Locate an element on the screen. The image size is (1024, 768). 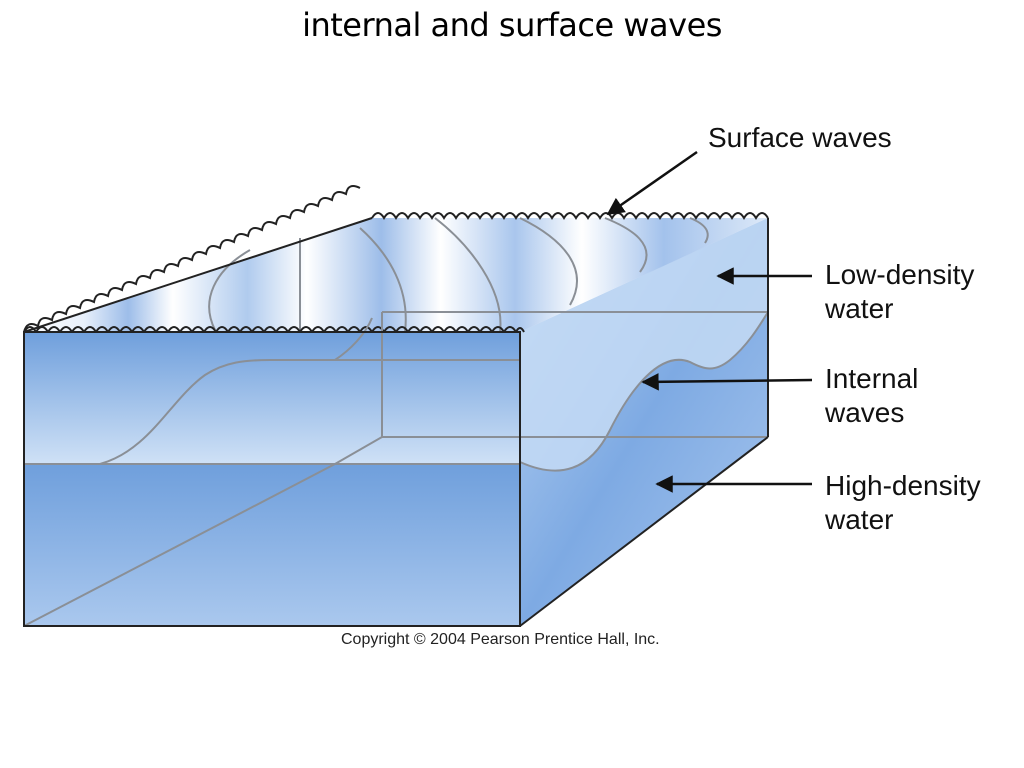
block-outline is located at coordinates (644, 422).